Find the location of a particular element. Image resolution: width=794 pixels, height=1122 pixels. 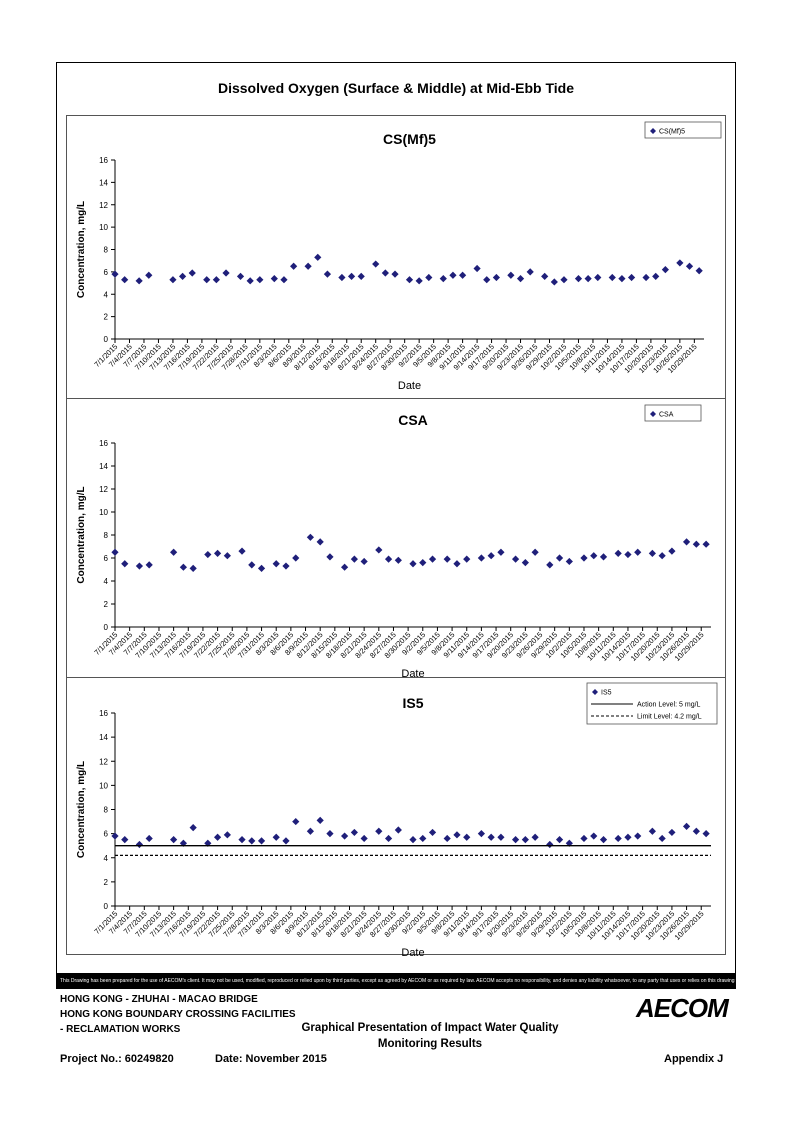

y-tick-label: 10 is located at coordinates (103, 512).